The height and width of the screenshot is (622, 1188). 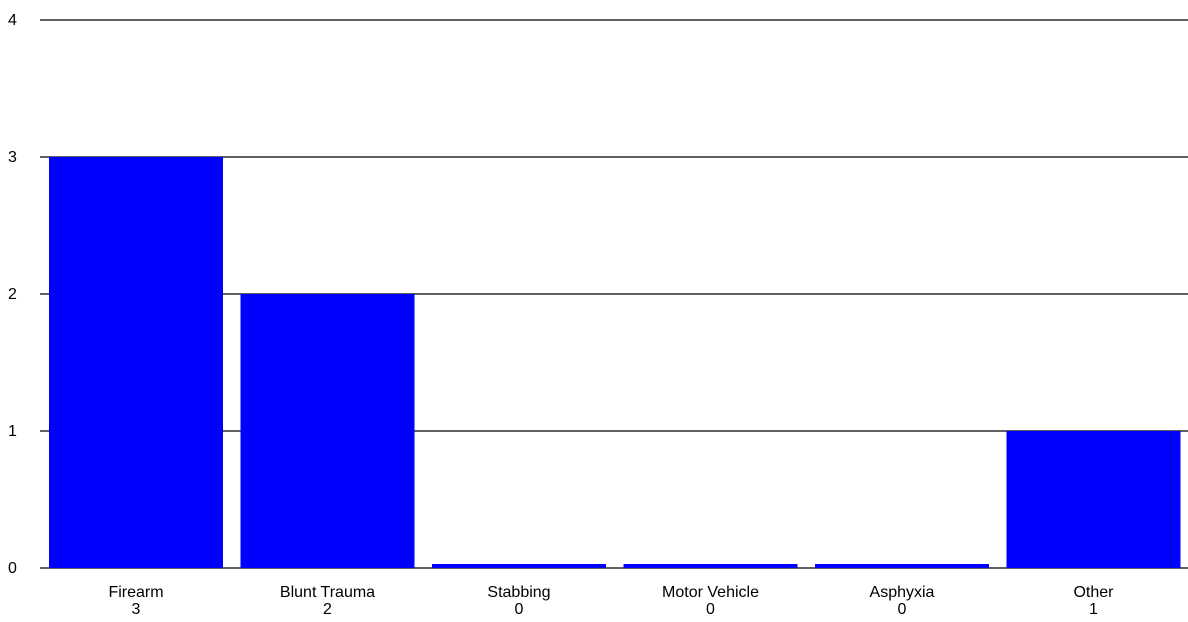 What do you see at coordinates (710, 592) in the screenshot?
I see `x-category-label-motor-vehicle: Motor Vehicle` at bounding box center [710, 592].